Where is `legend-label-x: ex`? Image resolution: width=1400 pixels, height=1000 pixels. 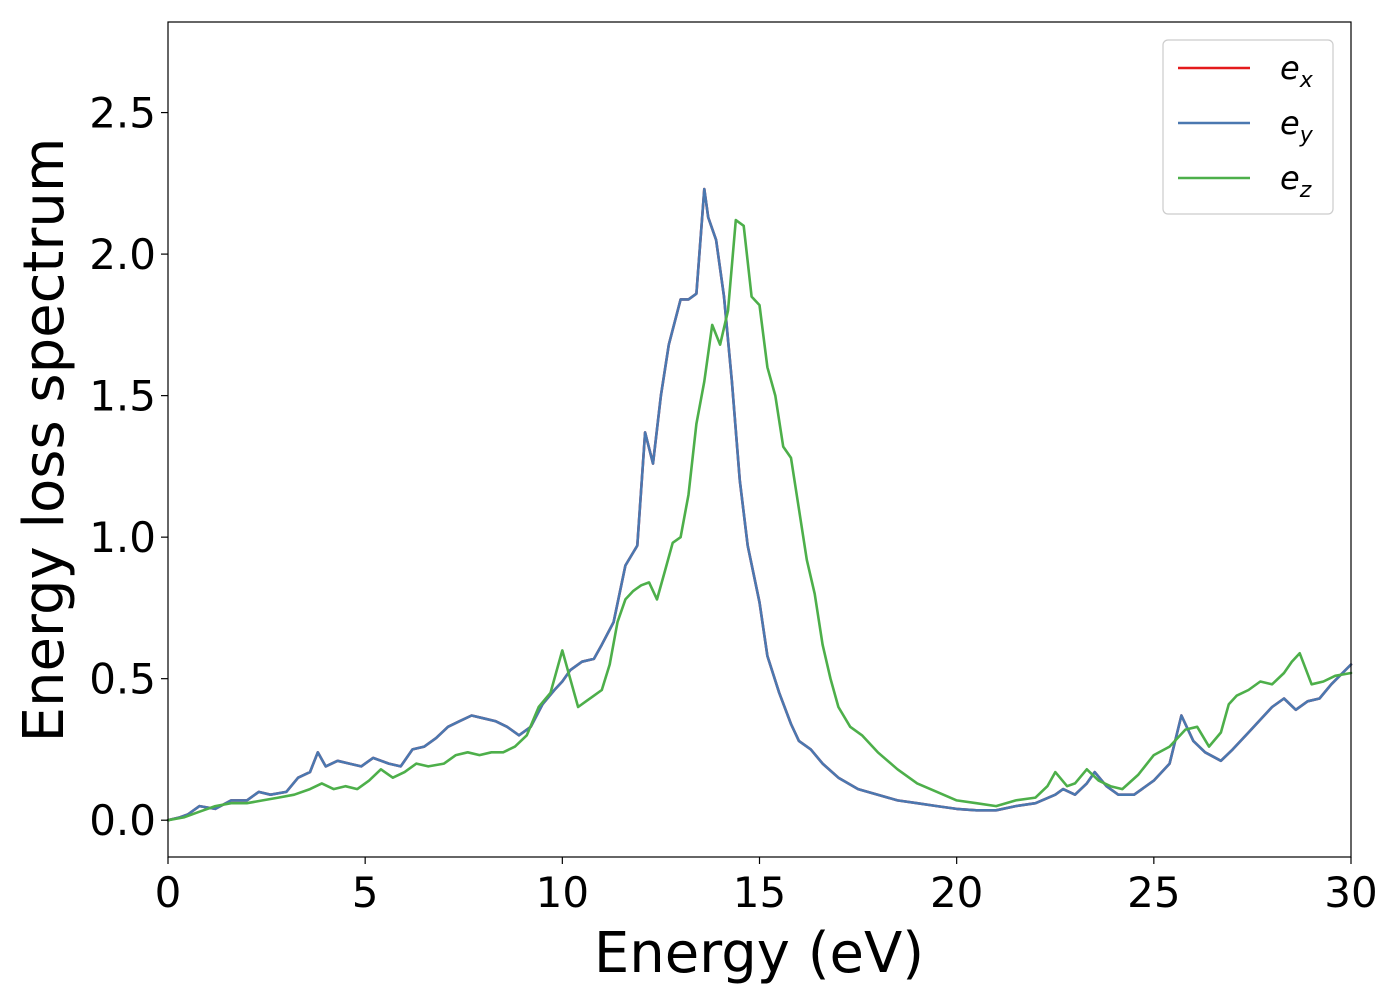 legend-label-x: ex is located at coordinates (1297, 71).